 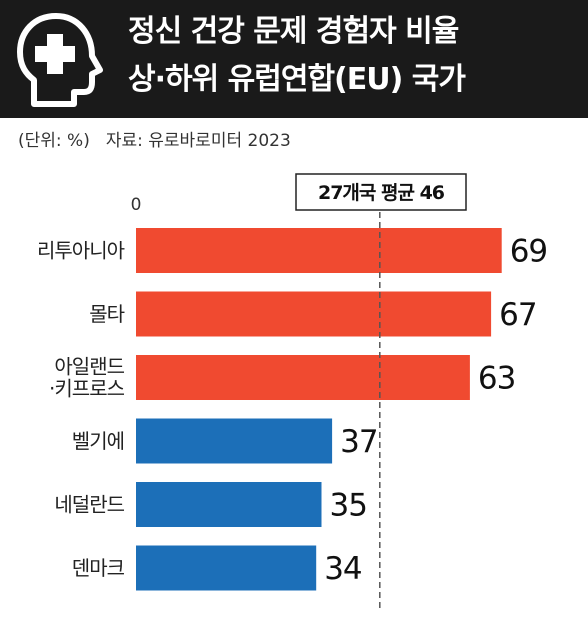 What do you see at coordinates (98, 568) in the screenshot?
I see `category-label: 덴마크` at bounding box center [98, 568].